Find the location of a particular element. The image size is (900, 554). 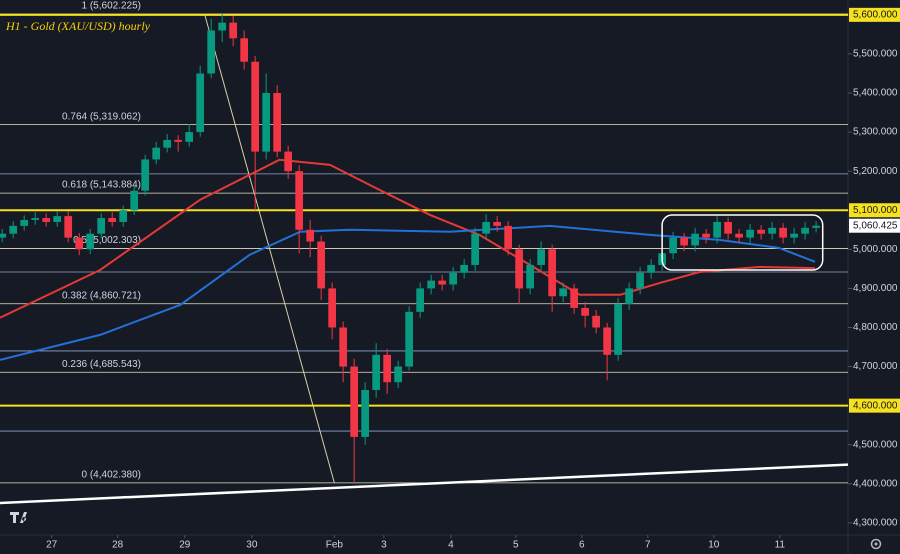

y-tick-label: 5,600.000 is located at coordinates (875, 14).